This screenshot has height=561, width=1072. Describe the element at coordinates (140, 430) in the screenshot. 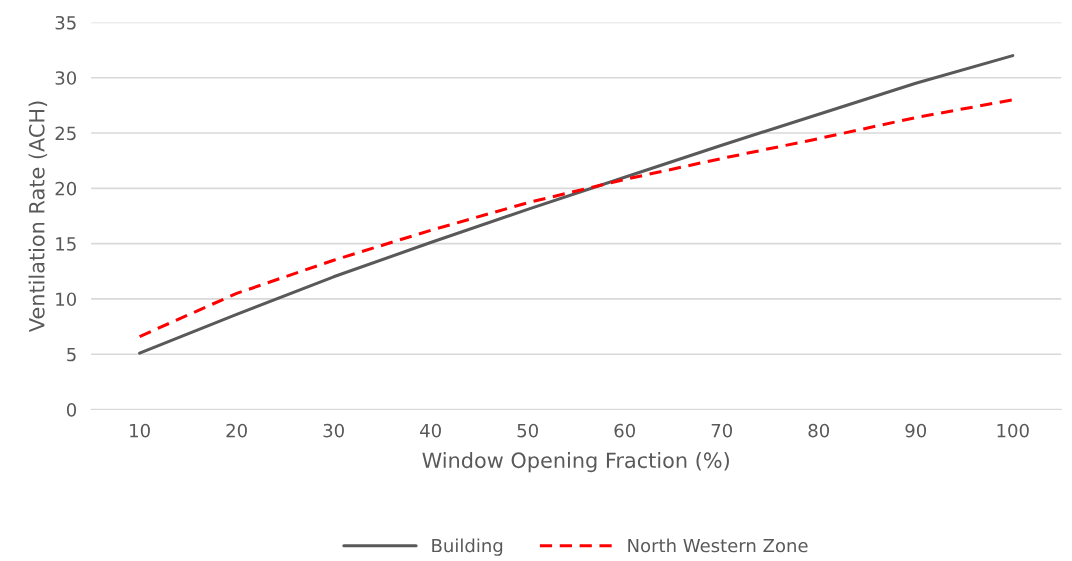

I see `x-tick-label: 10` at that location.